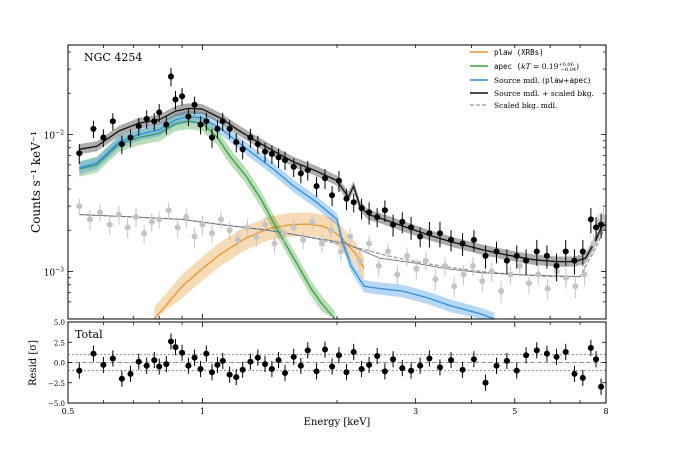 This screenshot has width=674, height=453. I want to click on res-ytick-label: 5.0, so click(59, 323).